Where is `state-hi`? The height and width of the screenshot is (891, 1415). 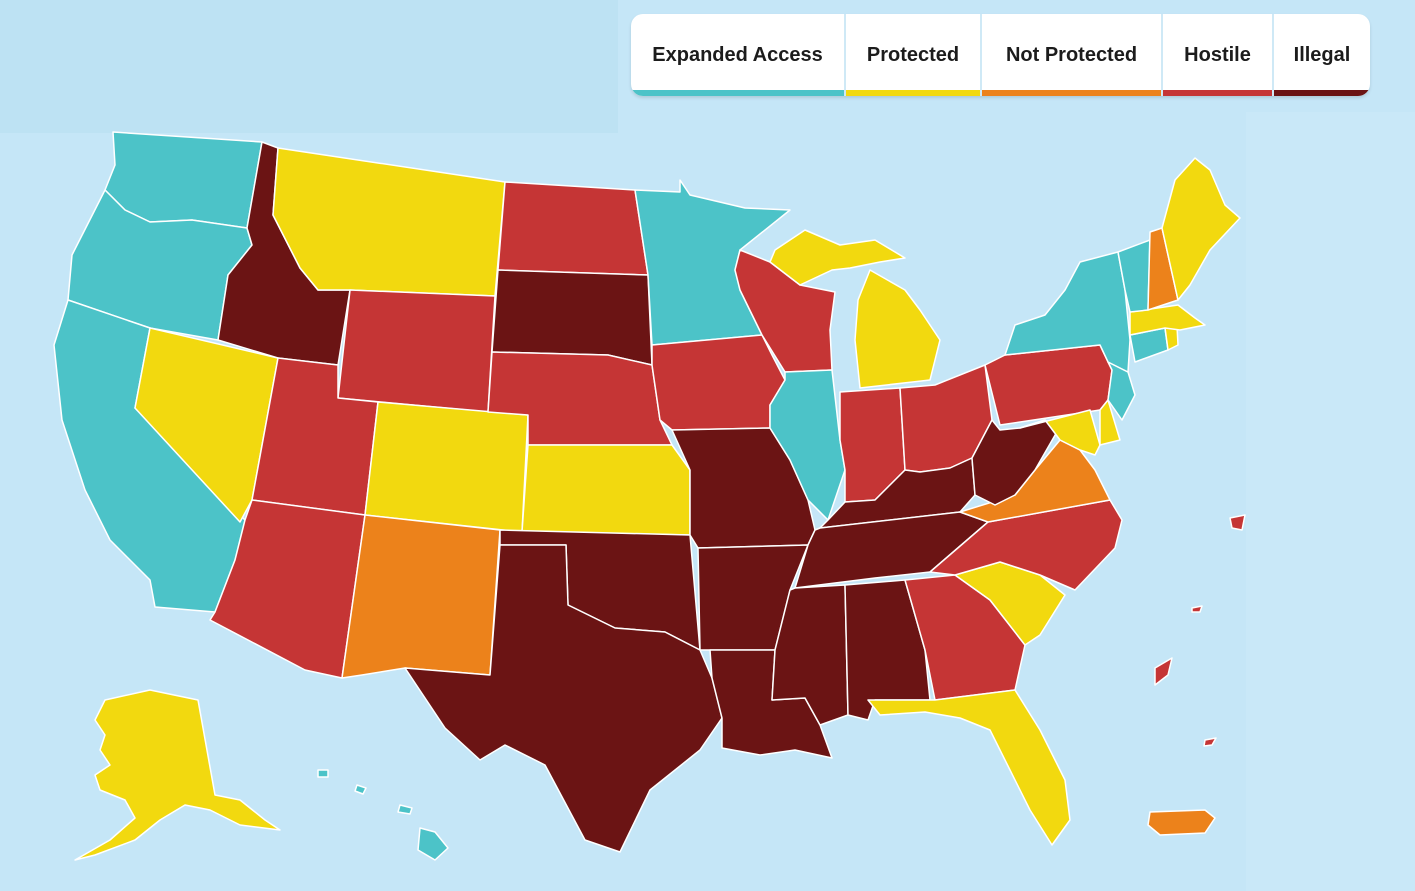 state-hi is located at coordinates (433, 844).